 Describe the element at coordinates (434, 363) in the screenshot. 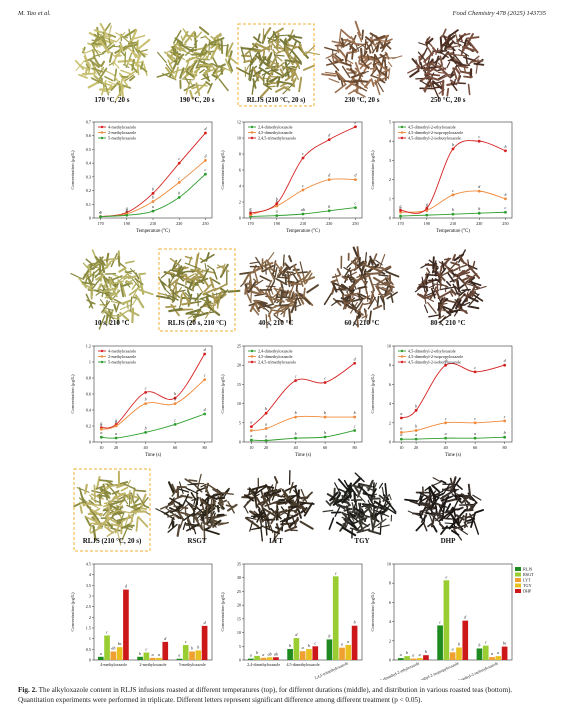

I see `legend-label: 4,5-dimethyl-2-isobutyloxazole` at that location.